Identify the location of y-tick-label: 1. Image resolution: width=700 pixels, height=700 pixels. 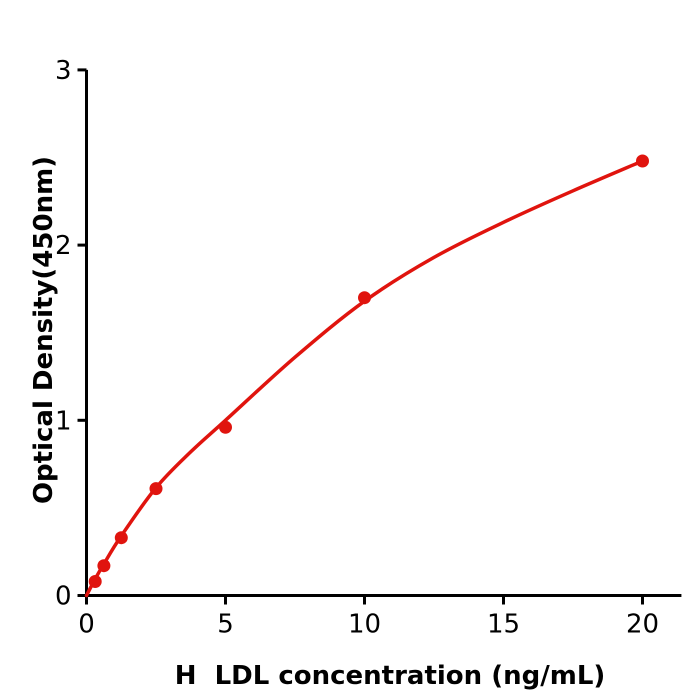
(63, 421).